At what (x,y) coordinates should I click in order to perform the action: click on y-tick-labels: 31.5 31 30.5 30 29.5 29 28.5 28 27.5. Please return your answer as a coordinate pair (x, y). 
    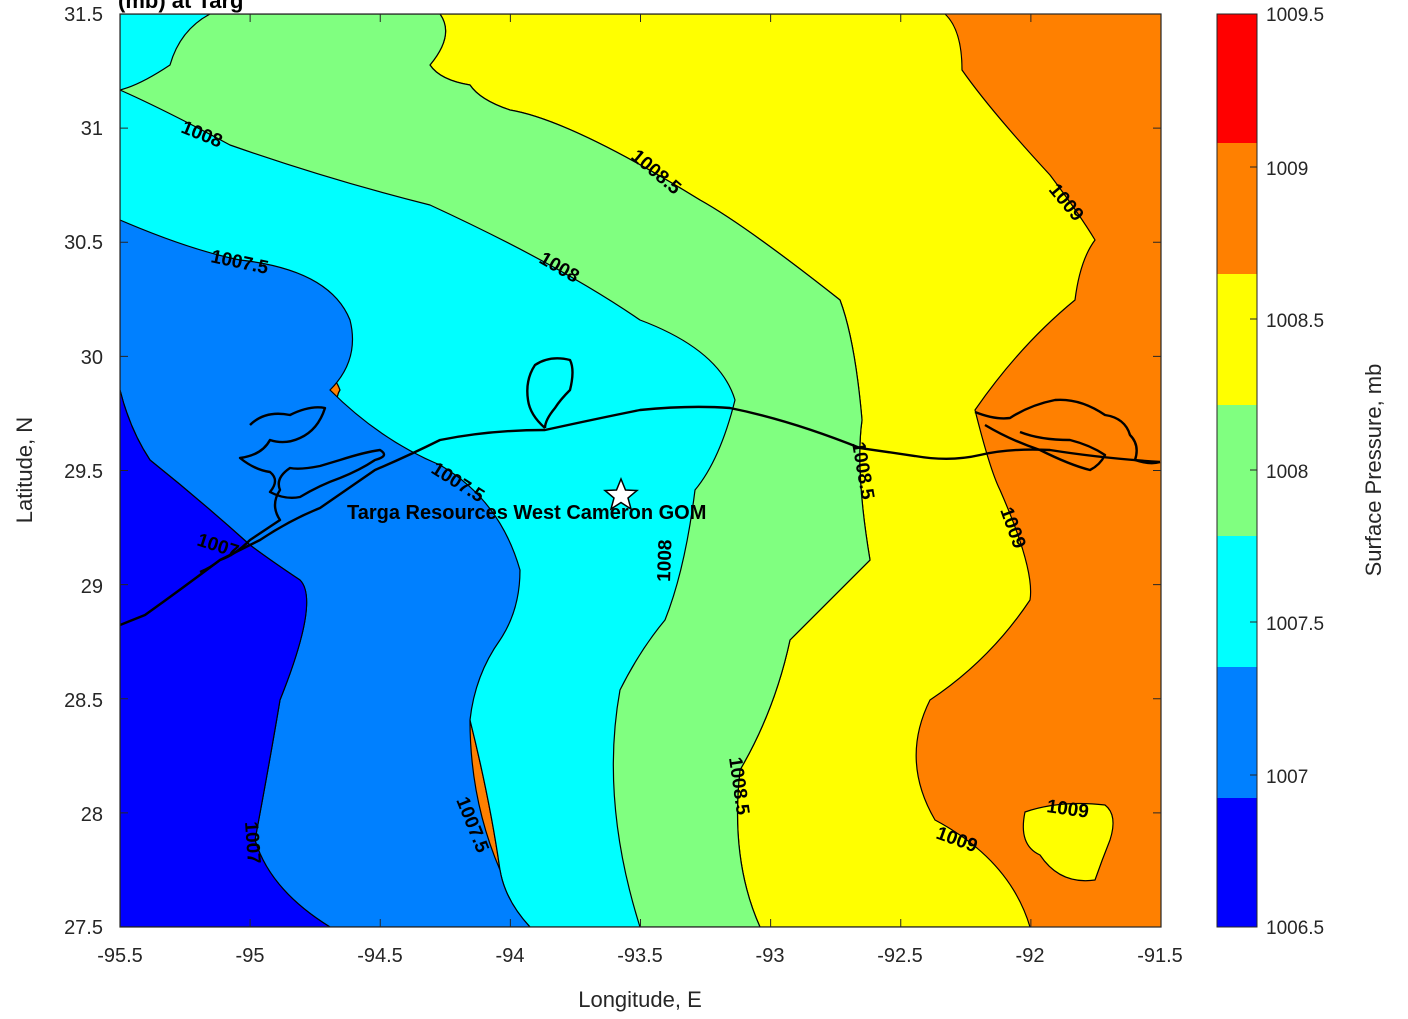
    Looking at the image, I should click on (83, 471).